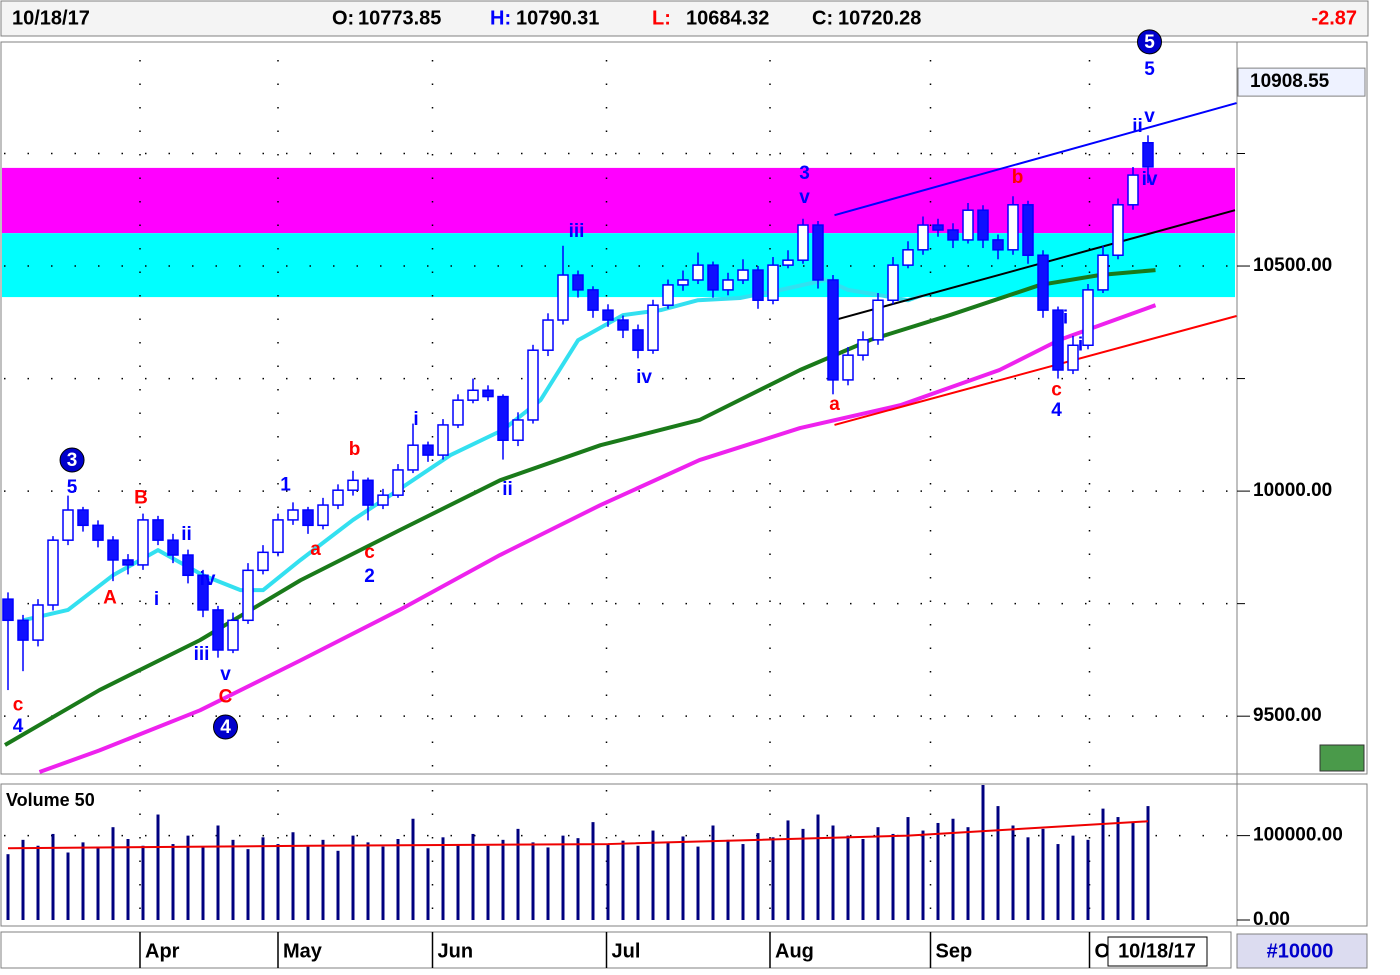 The image size is (1400, 975). What do you see at coordinates (727, 18) in the screenshot?
I see `low-value: 10684.32` at bounding box center [727, 18].